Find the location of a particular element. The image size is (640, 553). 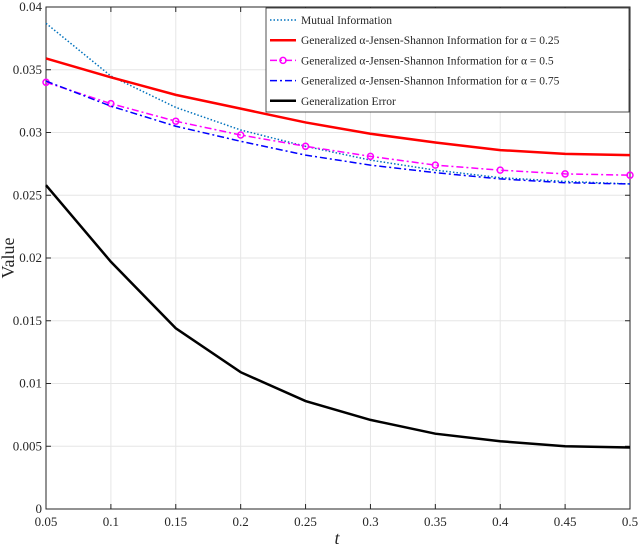

legend-label: Generalization Error is located at coordinates (348, 102).